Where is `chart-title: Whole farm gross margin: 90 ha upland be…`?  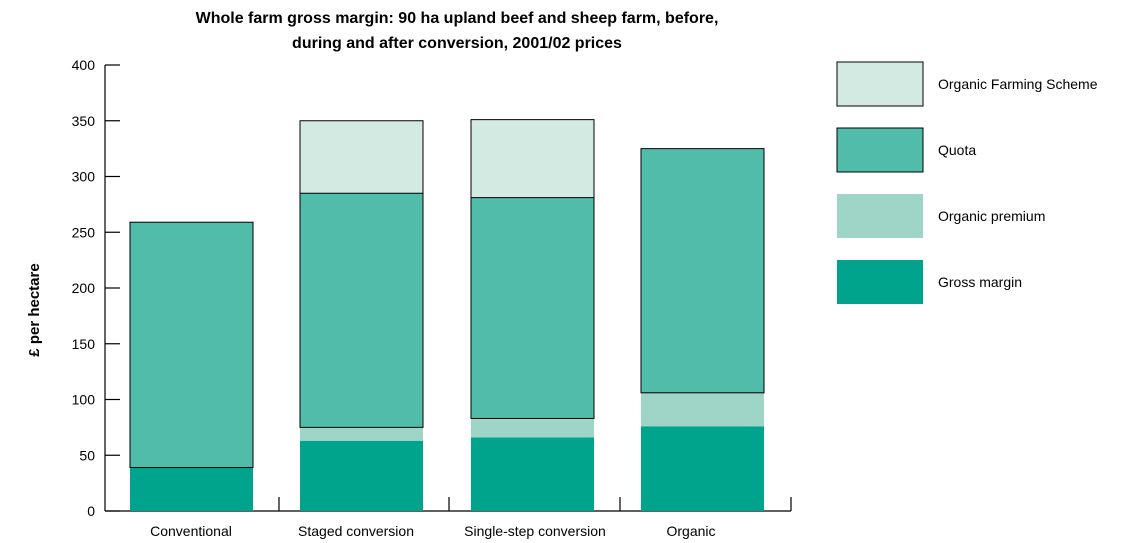 chart-title: Whole farm gross margin: 90 ha upland be… is located at coordinates (457, 31).